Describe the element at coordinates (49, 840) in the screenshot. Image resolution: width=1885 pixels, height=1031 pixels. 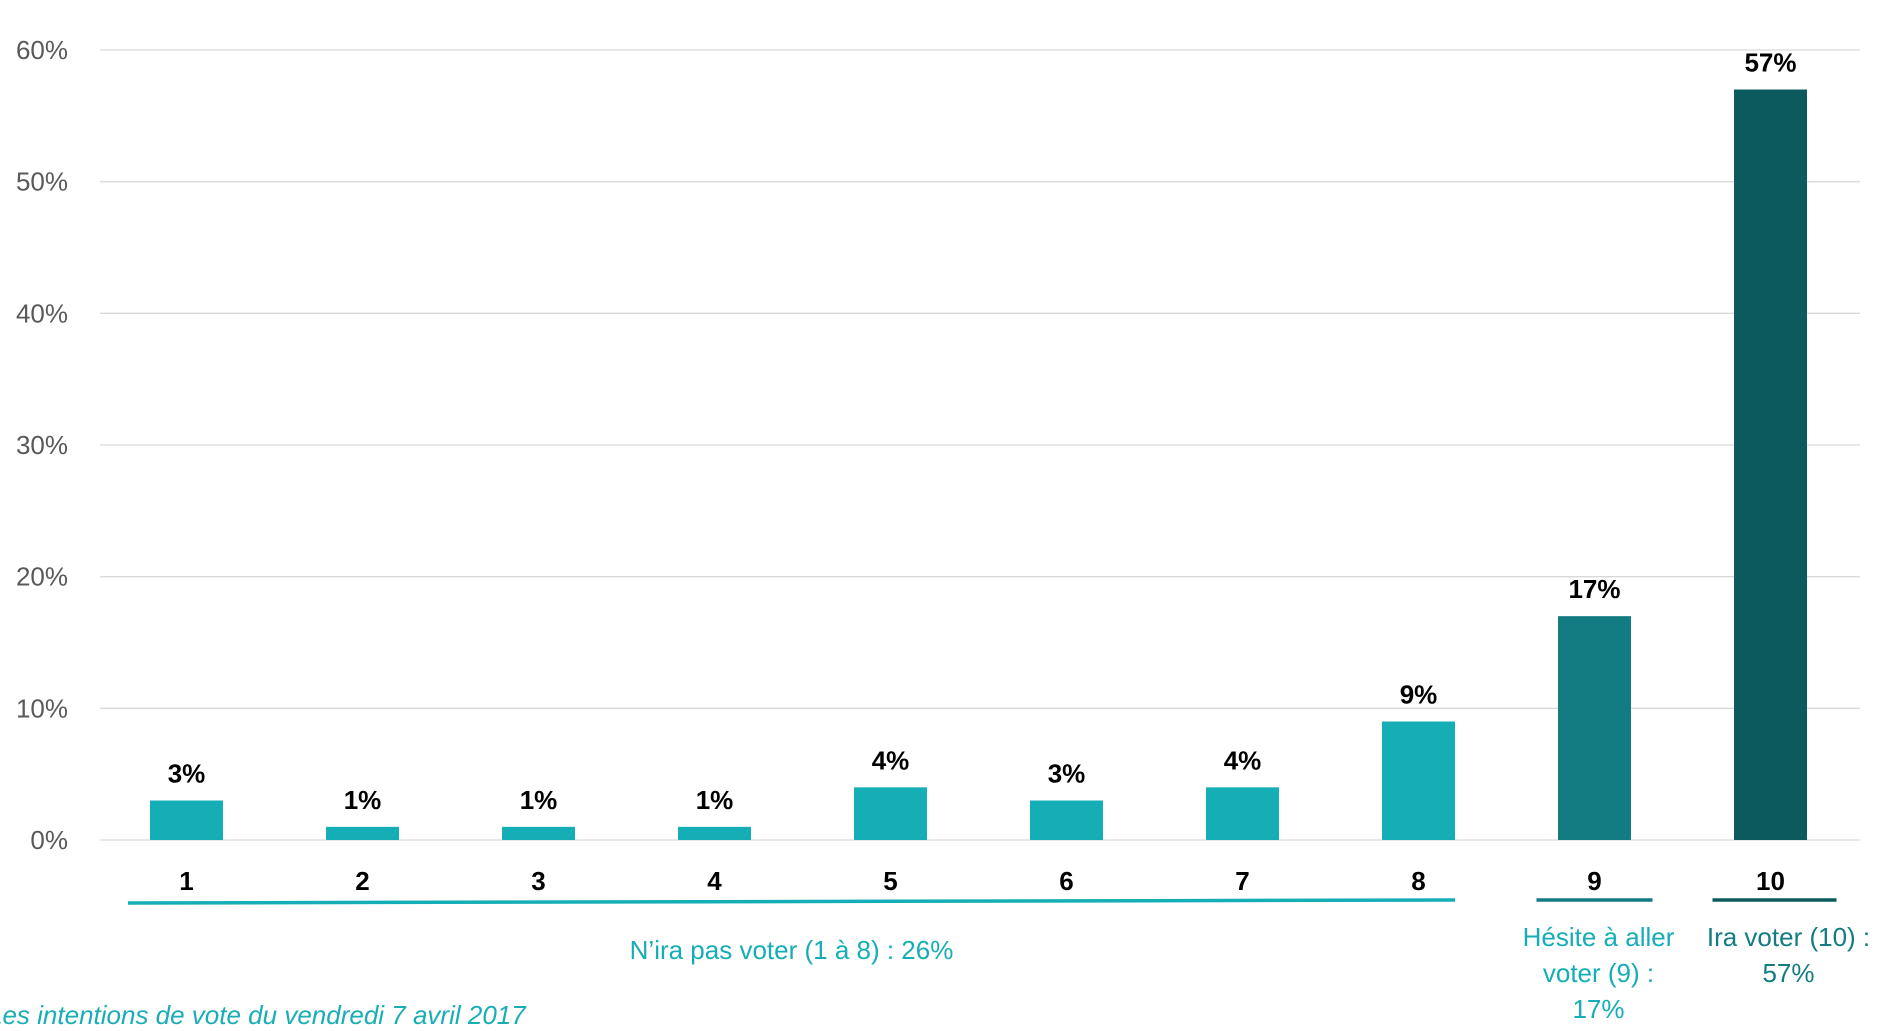
I see `y-tick-label: 0%` at that location.